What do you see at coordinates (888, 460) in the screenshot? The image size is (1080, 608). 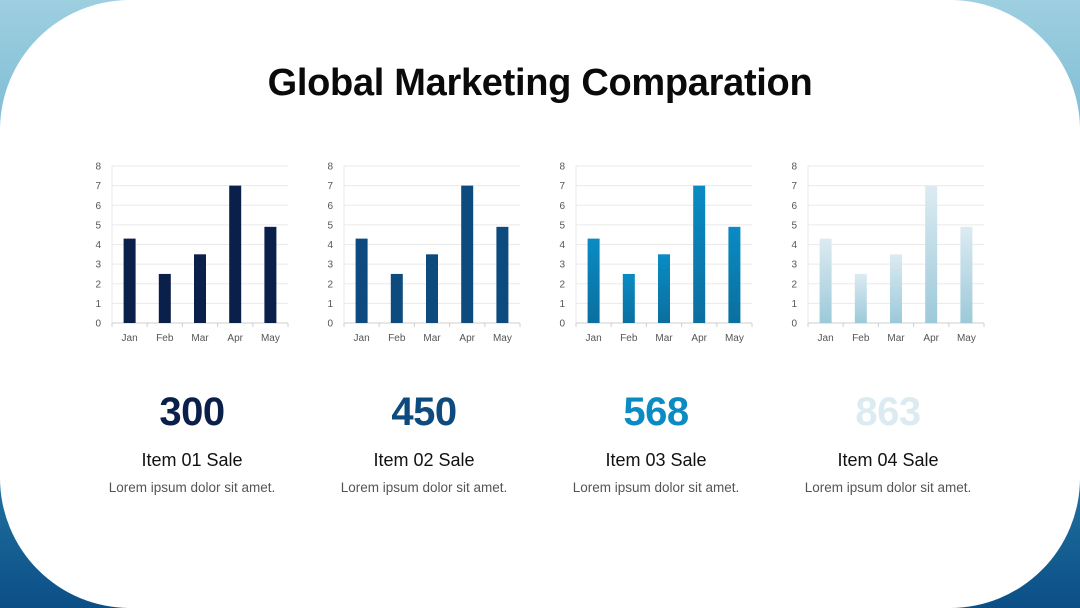 I see `item-4-title: Item 04 Sale` at bounding box center [888, 460].